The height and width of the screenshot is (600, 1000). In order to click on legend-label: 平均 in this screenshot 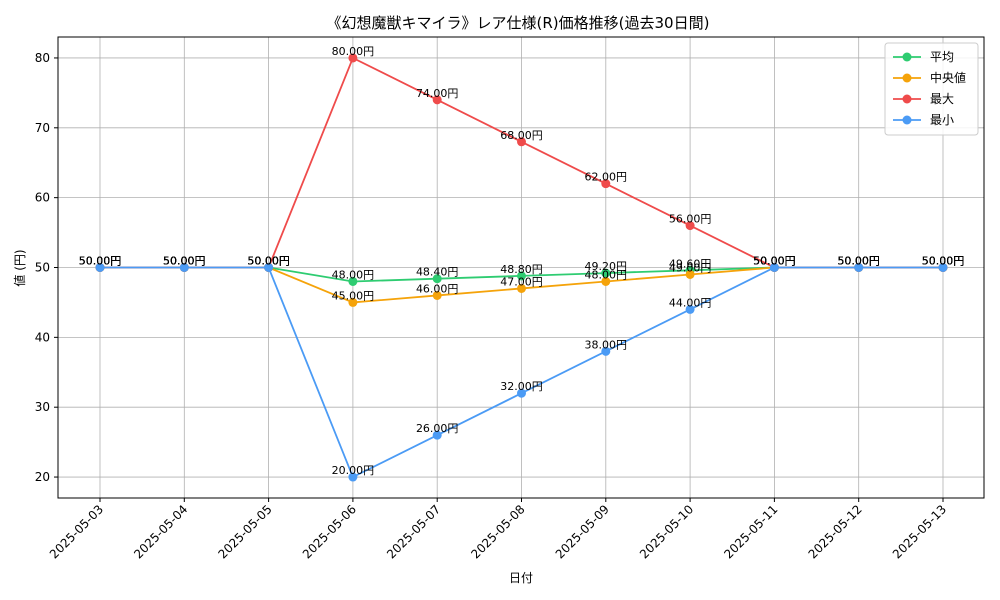, I will do `click(942, 57)`.